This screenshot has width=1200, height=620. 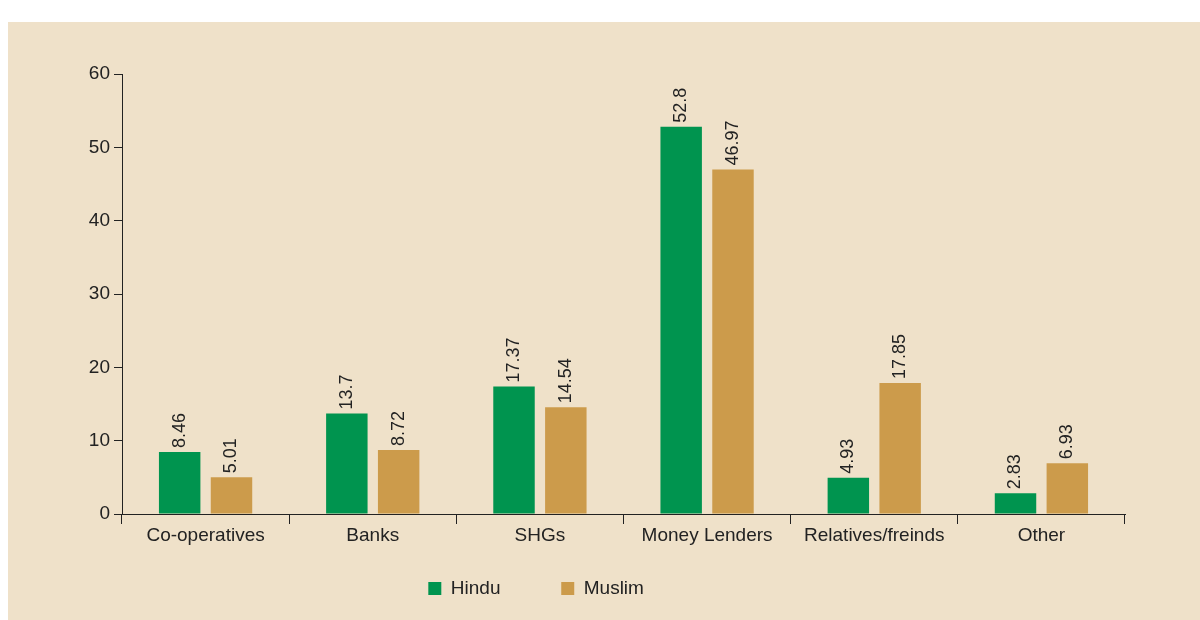 What do you see at coordinates (502, 587) in the screenshot?
I see `legend-label: Hindu` at bounding box center [502, 587].